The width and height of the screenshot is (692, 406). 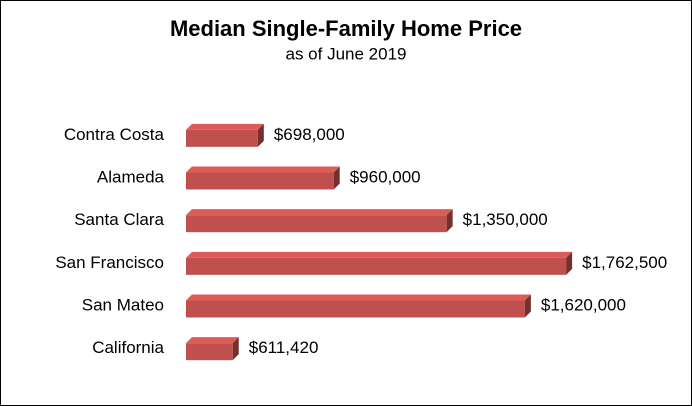 What do you see at coordinates (131, 176) in the screenshot?
I see `y-tick-label: Alameda` at bounding box center [131, 176].